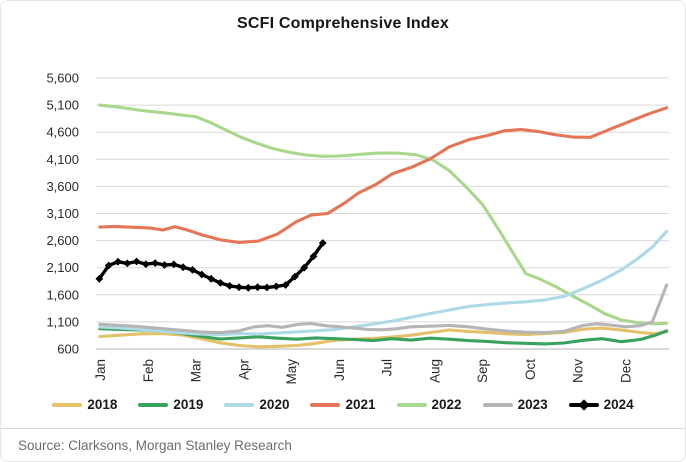  What do you see at coordinates (343, 428) in the screenshot?
I see `footer-divider` at bounding box center [343, 428].